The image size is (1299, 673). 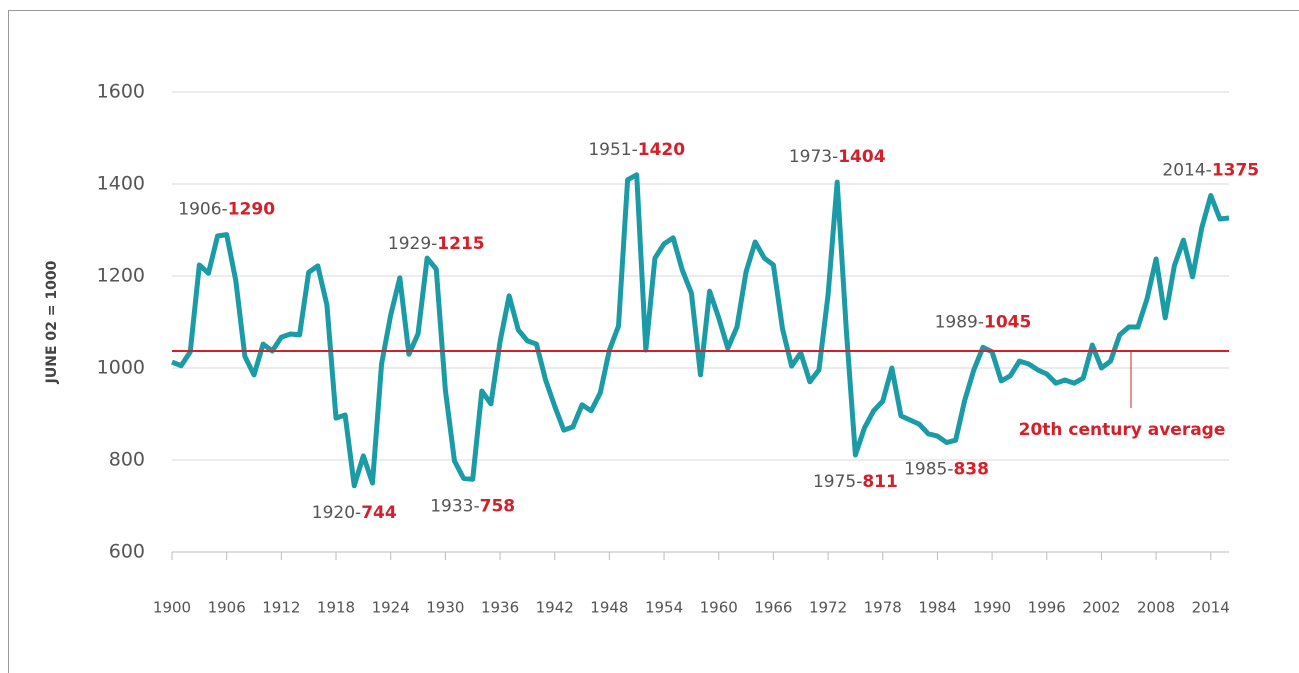 I want to click on x-tick-label: 1978, so click(x=883, y=608).